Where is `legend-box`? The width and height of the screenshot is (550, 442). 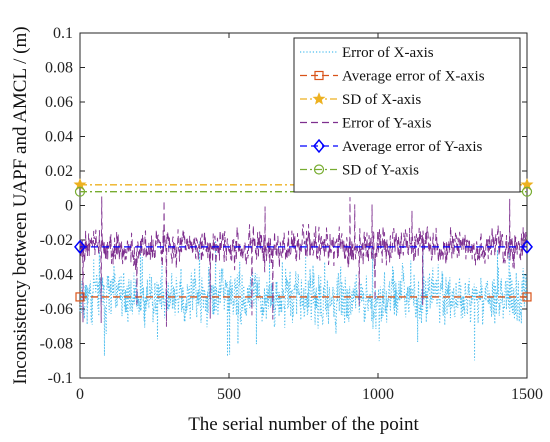
legend-box is located at coordinates (407, 115).